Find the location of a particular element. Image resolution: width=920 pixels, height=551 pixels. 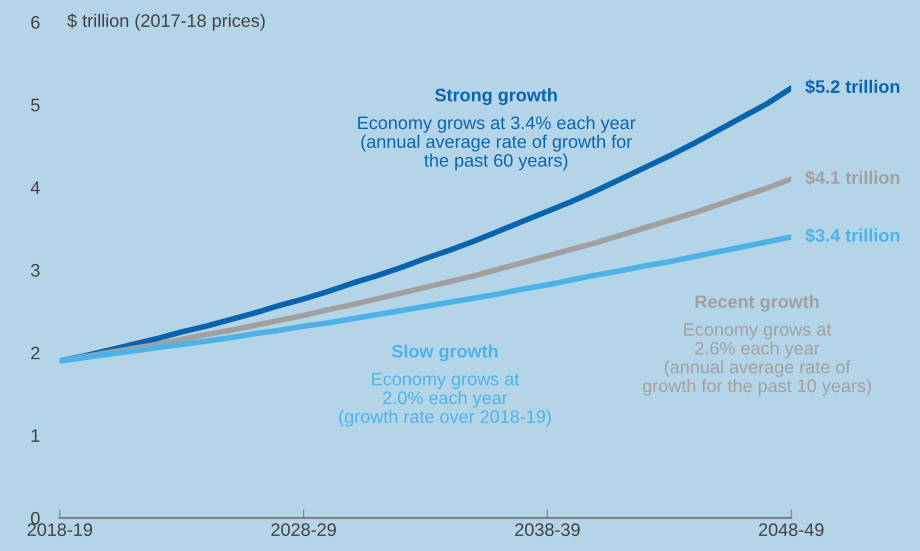

y-tick-label: 2 is located at coordinates (35, 353).